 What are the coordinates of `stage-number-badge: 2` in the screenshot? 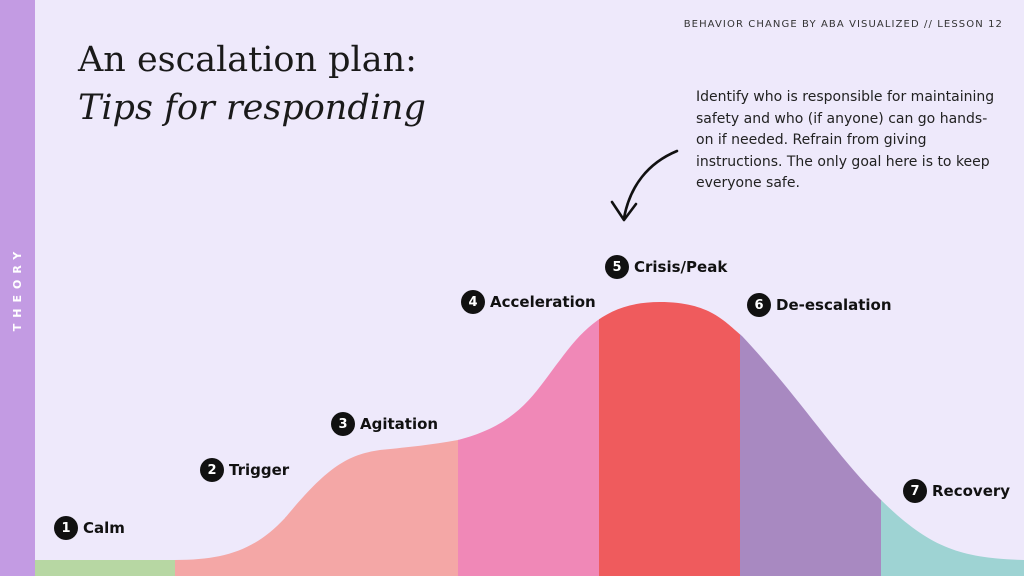 It's located at (212, 470).